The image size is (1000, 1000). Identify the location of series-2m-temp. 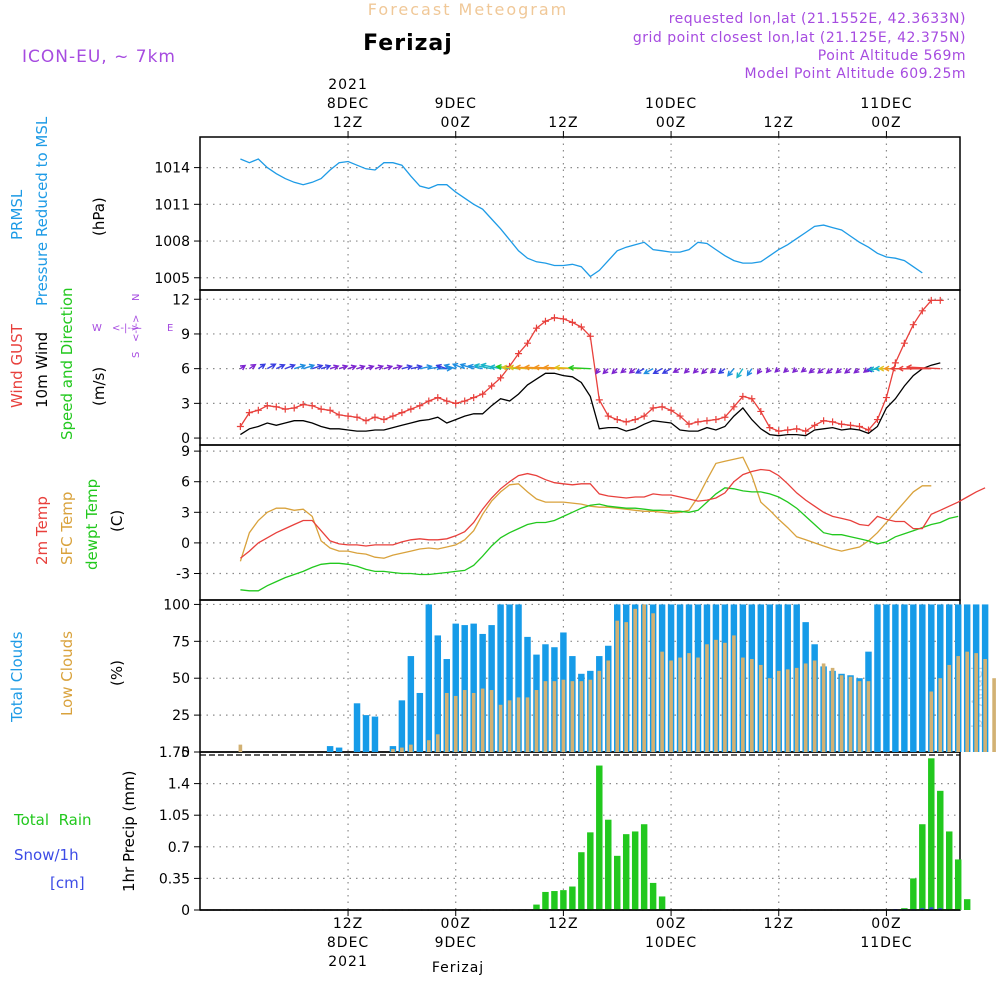
(612, 513).